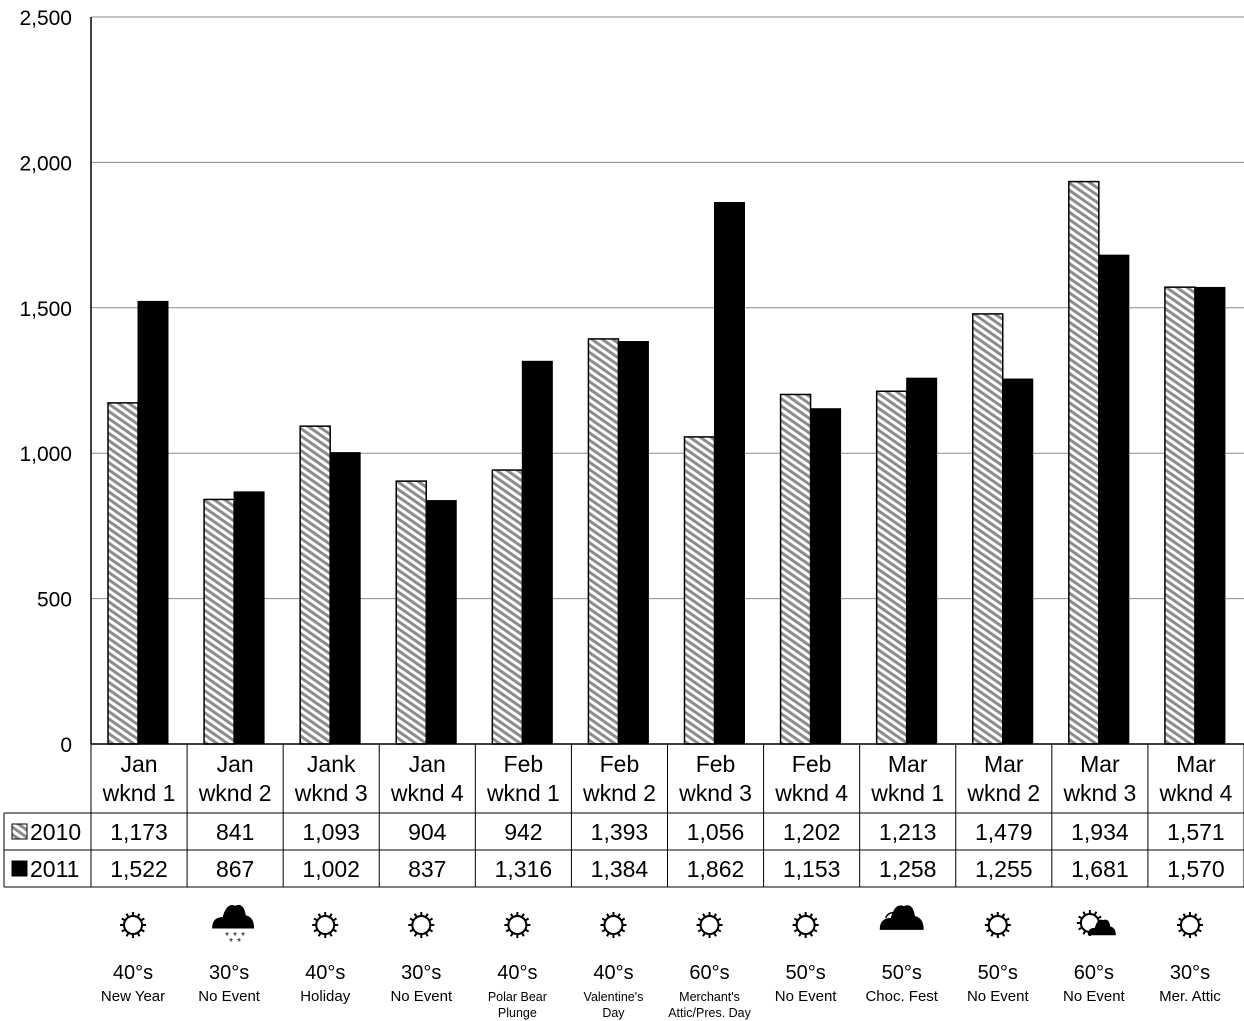 The image size is (1244, 1021). What do you see at coordinates (716, 869) in the screenshot?
I see `table-cell-2011: 1,862` at bounding box center [716, 869].